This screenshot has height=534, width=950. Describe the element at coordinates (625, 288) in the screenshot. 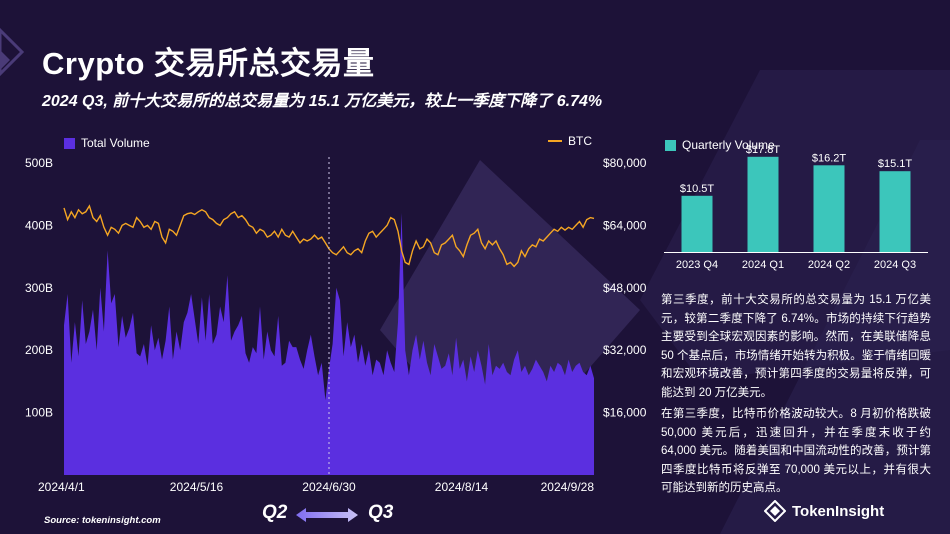

I see `y-right-tick-label: $48,000` at that location.